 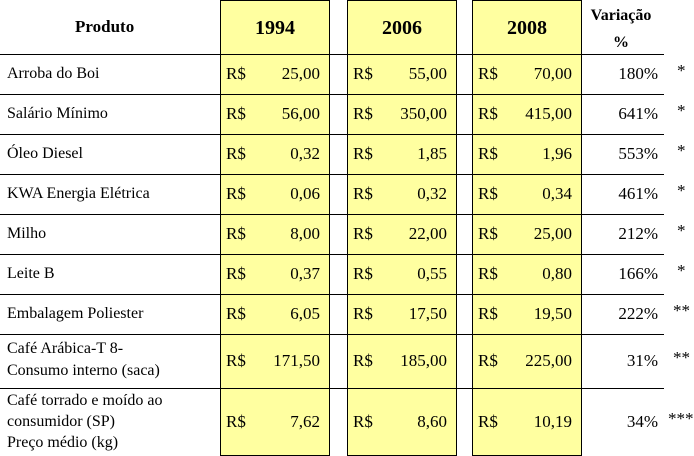 What do you see at coordinates (432, 421) in the screenshot?
I see `price-value-2006: 8,60` at bounding box center [432, 421].